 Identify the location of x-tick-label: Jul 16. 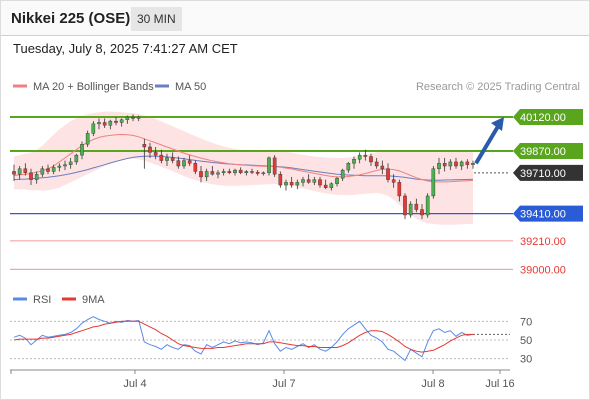
(499, 384).